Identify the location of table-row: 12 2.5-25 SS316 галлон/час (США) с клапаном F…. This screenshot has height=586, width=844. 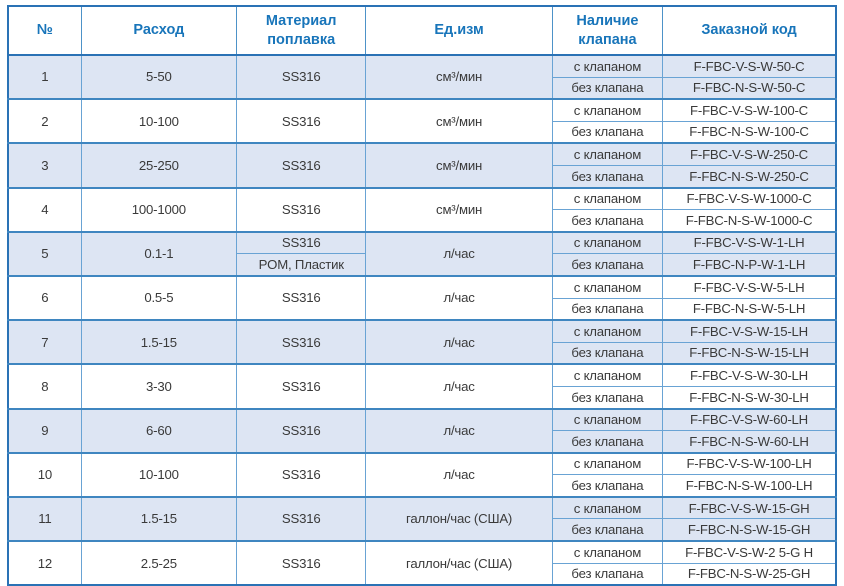
(422, 563).